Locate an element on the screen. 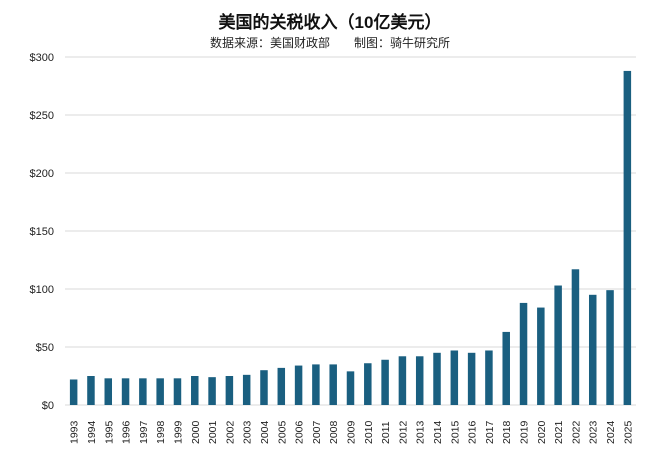 Image resolution: width=660 pixels, height=449 pixels. bar-1994 is located at coordinates (91, 390).